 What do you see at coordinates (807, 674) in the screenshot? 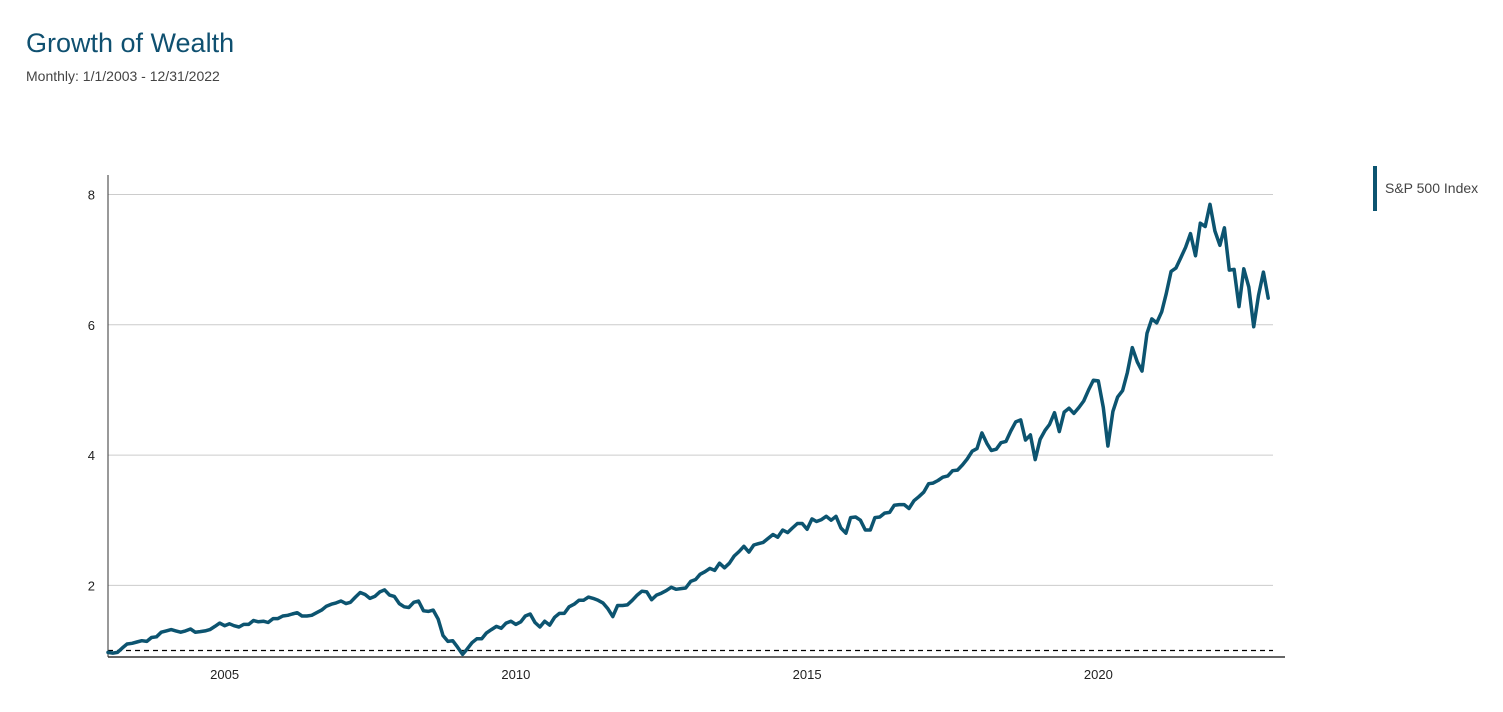
I see `x-tick-label: 2015` at bounding box center [807, 674].